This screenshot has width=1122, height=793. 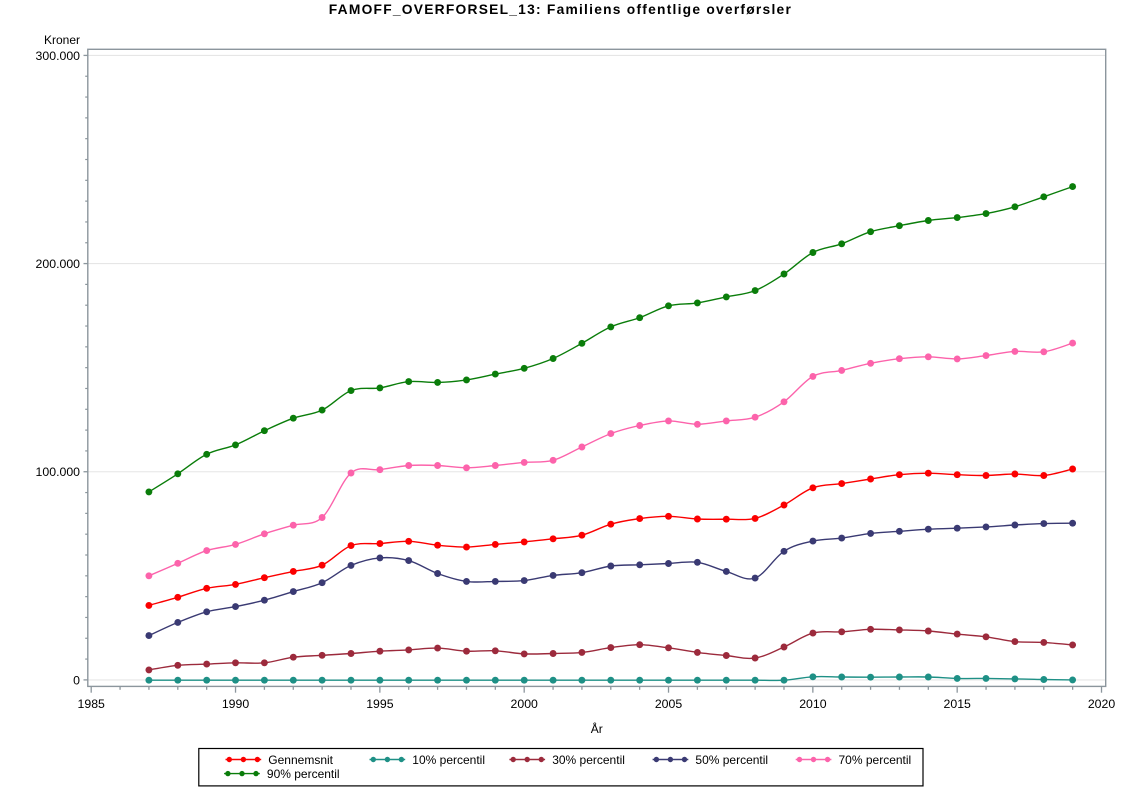 What do you see at coordinates (597, 728) in the screenshot?
I see `svg-text: År` at bounding box center [597, 728].